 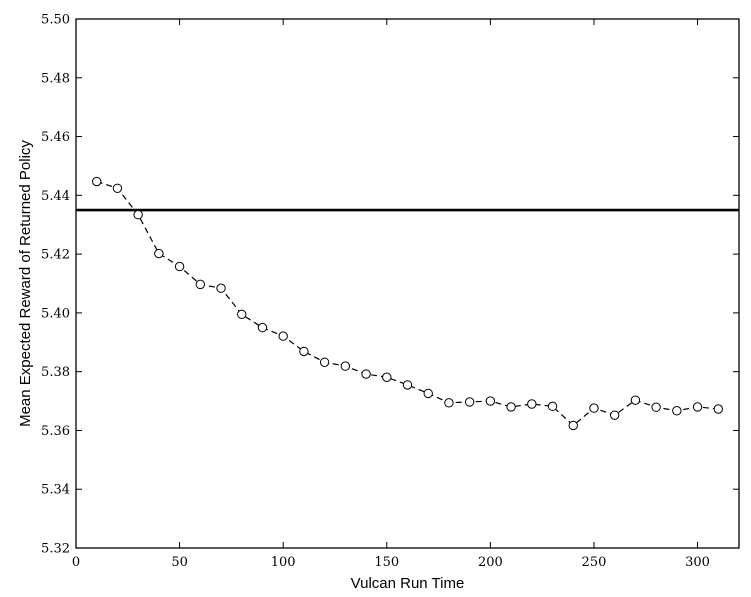 I want to click on y-tick-label: 5.44, so click(x=55, y=196).